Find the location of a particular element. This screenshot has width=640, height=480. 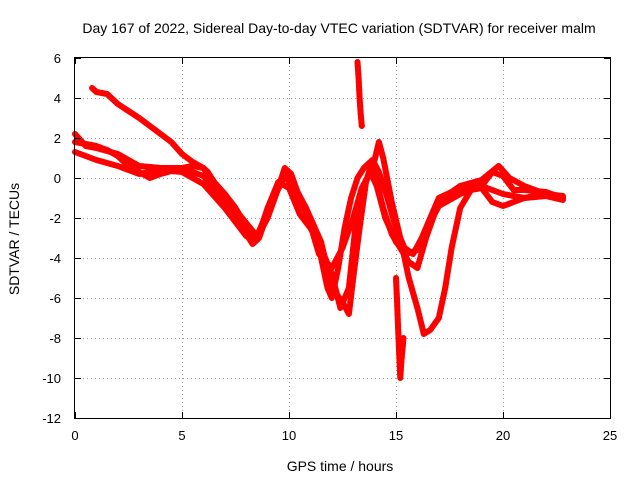

x-axis-label: GPS time / hours is located at coordinates (340, 466).